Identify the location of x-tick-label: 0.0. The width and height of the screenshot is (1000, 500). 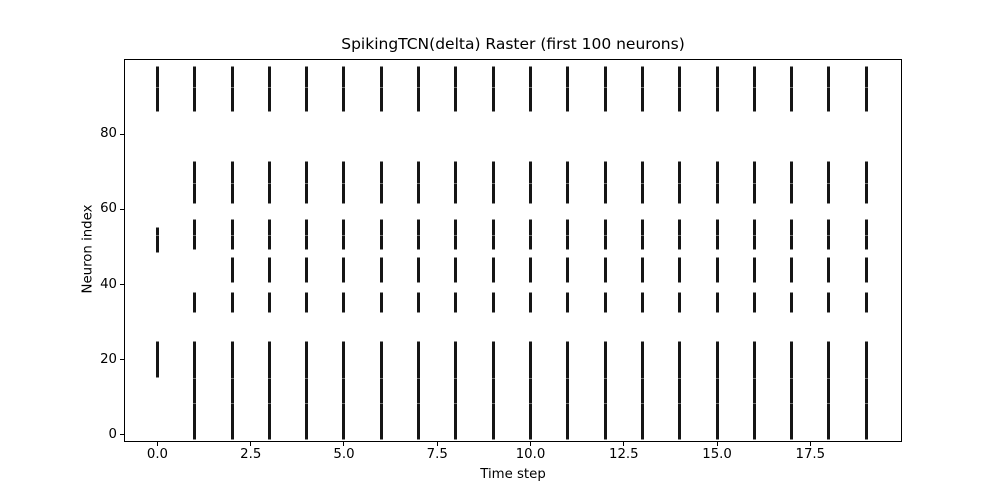
(157, 454).